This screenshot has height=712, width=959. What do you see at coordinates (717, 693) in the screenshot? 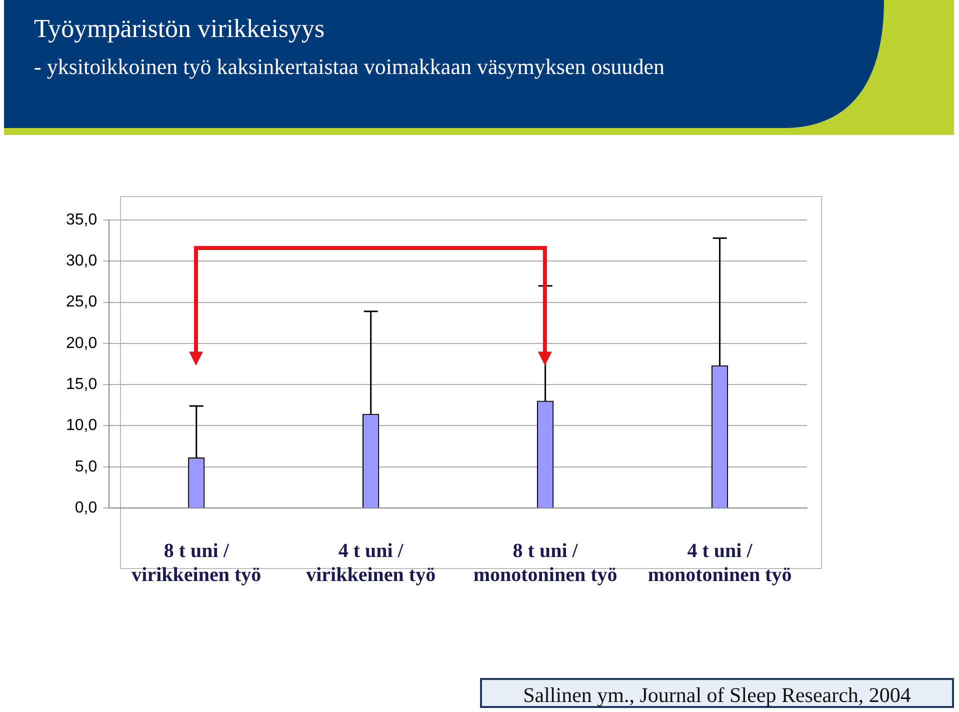
I see `text: Sallinen ym., Journal of Sleep Research, 2004` at bounding box center [717, 693].